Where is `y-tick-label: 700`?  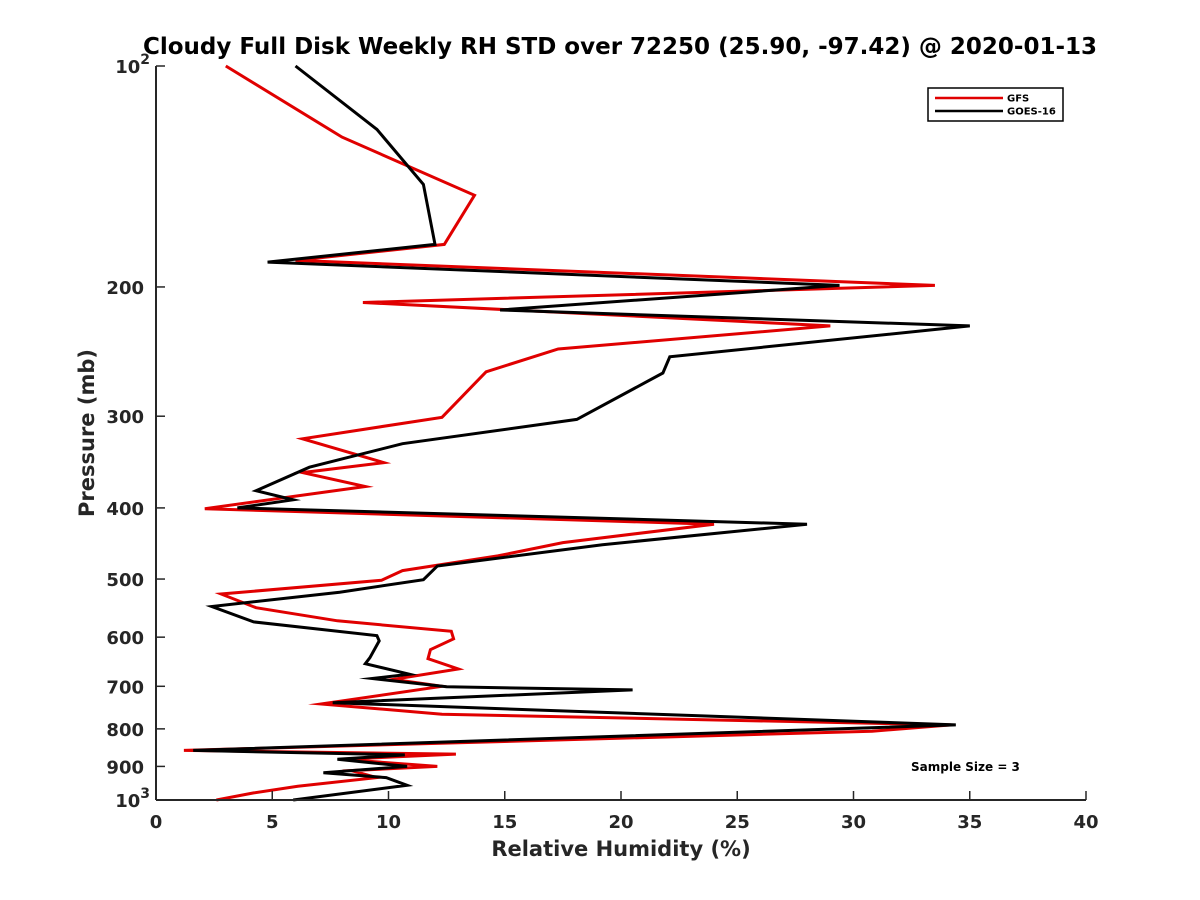 y-tick-label: 700 is located at coordinates (125, 687).